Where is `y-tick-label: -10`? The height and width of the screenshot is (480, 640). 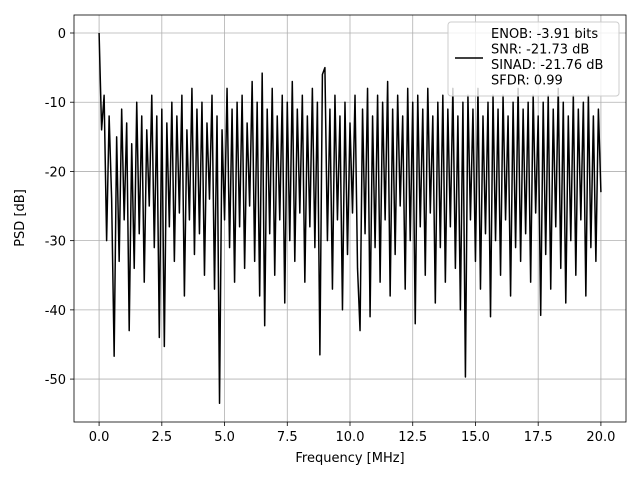 y-tick-label: -10 is located at coordinates (55, 103).